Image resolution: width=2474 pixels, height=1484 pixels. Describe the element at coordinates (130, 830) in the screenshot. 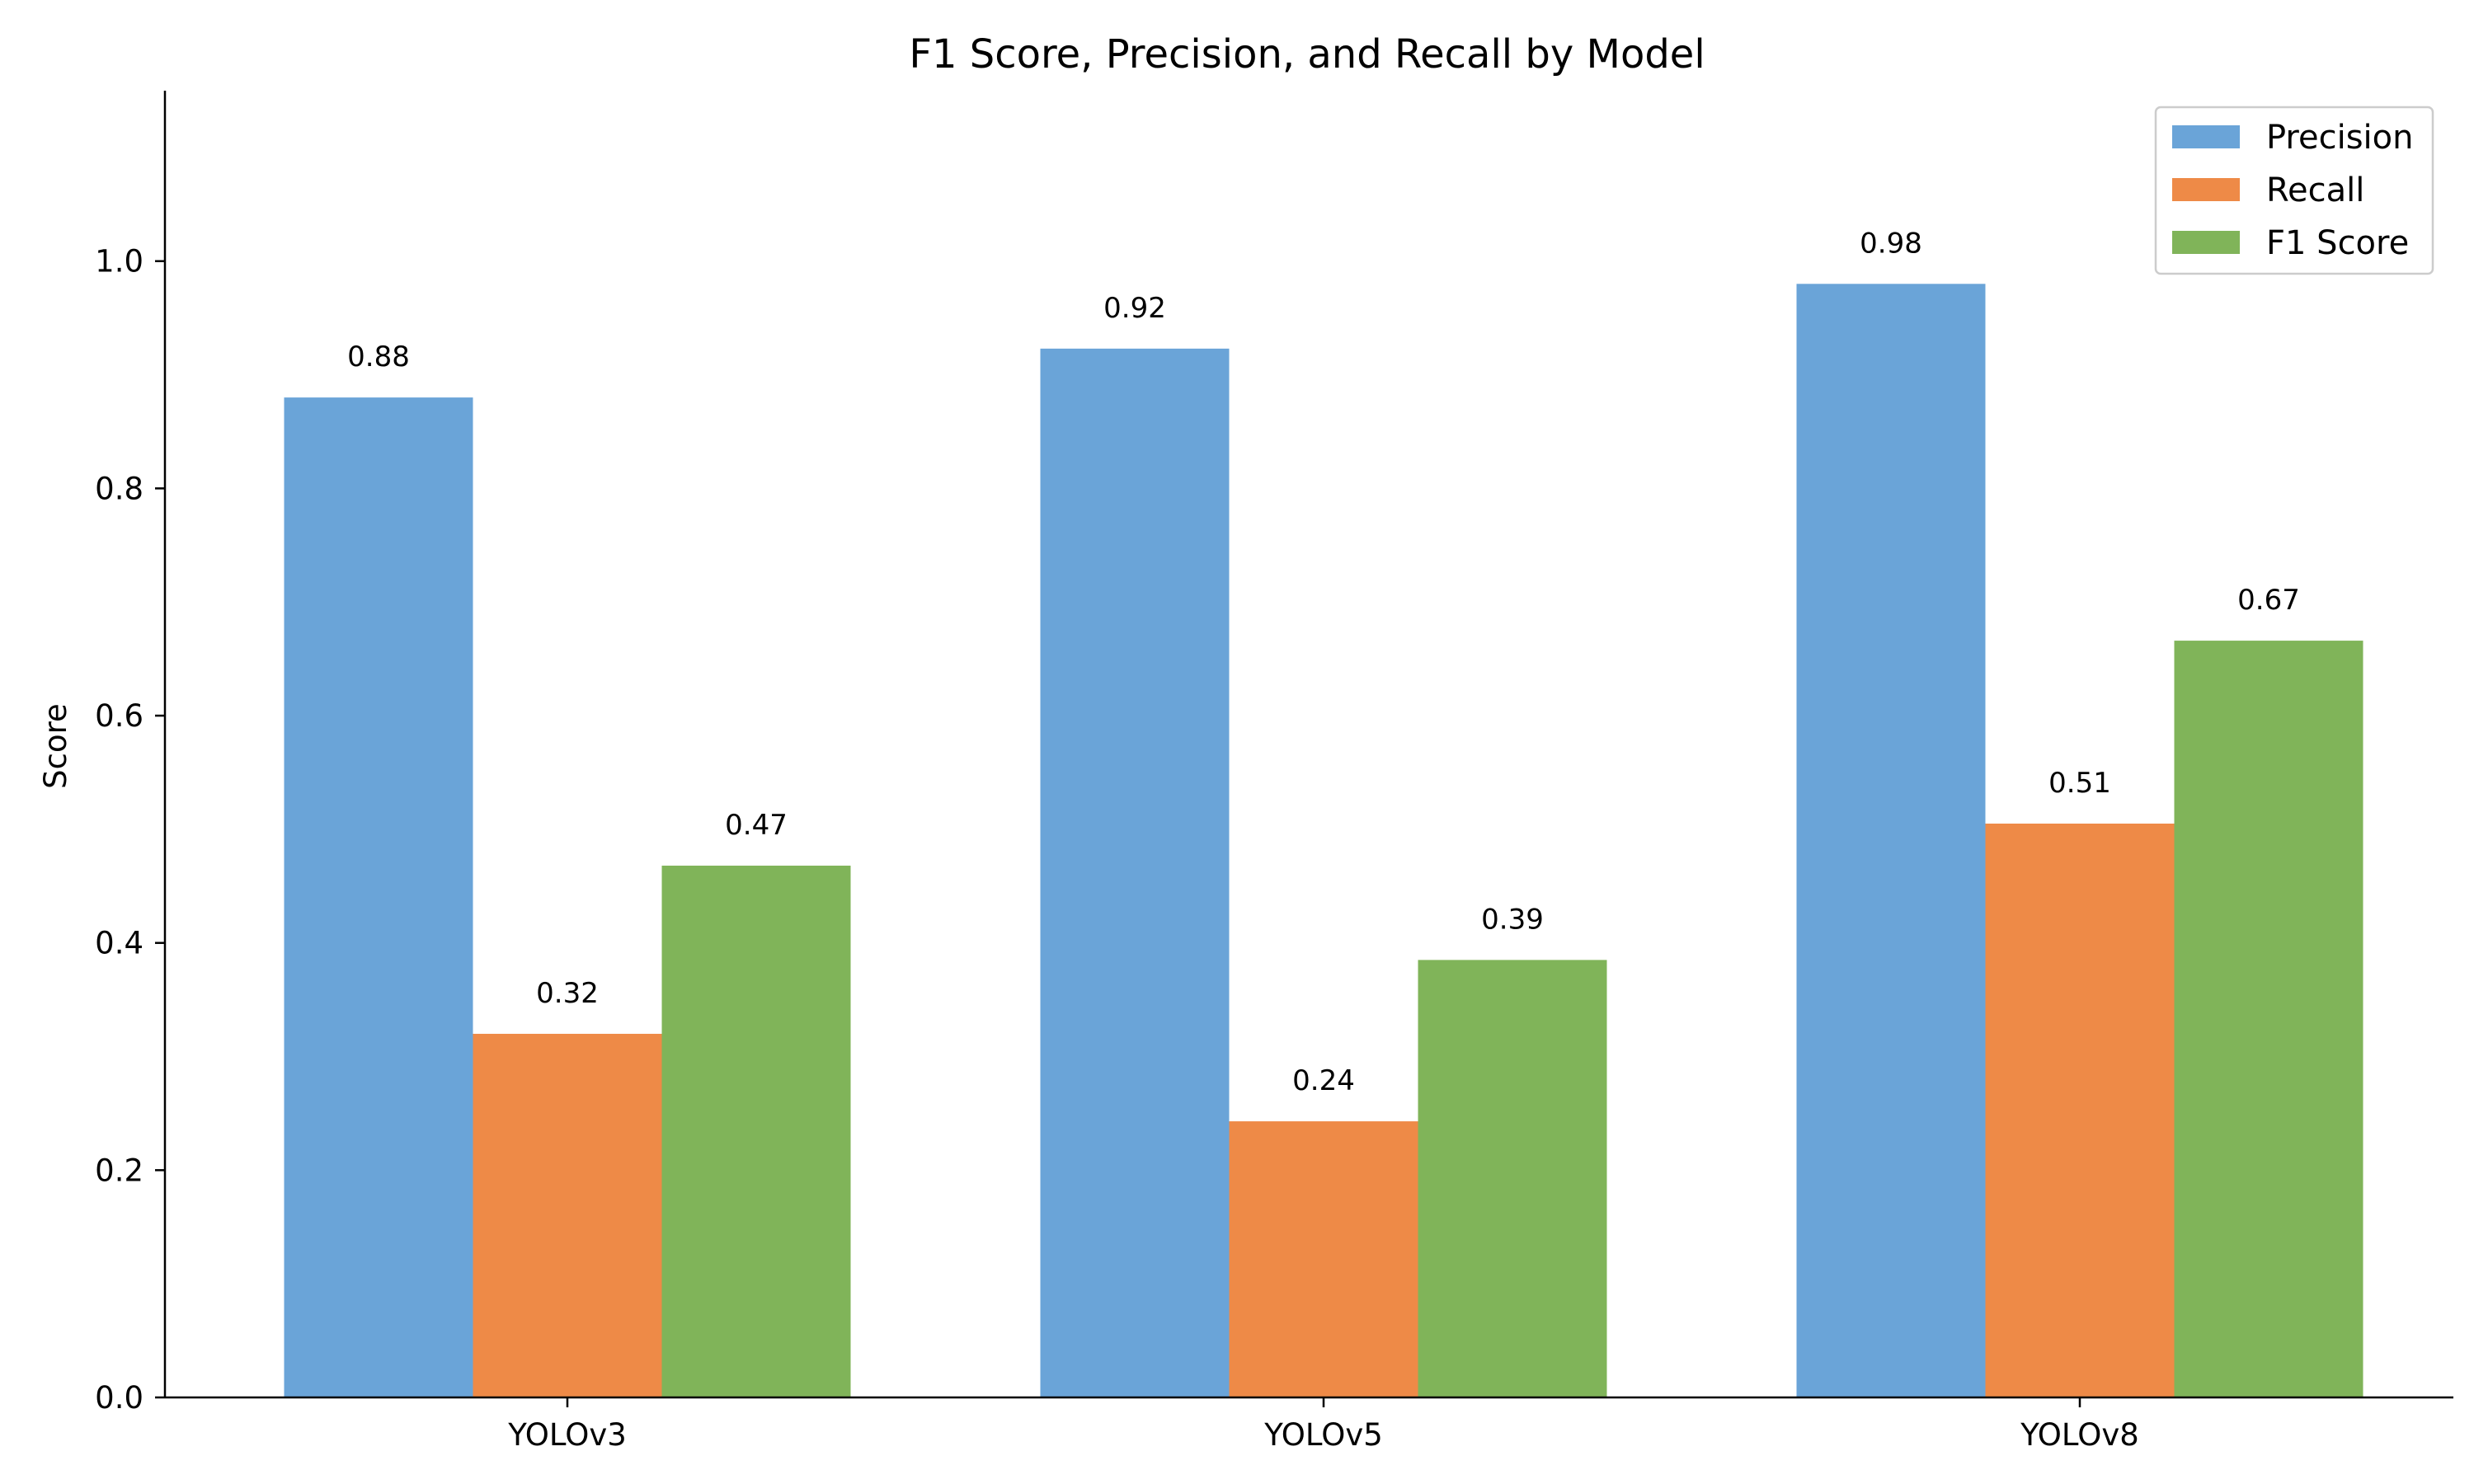

I see `y-ticks: 0.0 0.2 0.4 0.6 0.8 1.0` at that location.